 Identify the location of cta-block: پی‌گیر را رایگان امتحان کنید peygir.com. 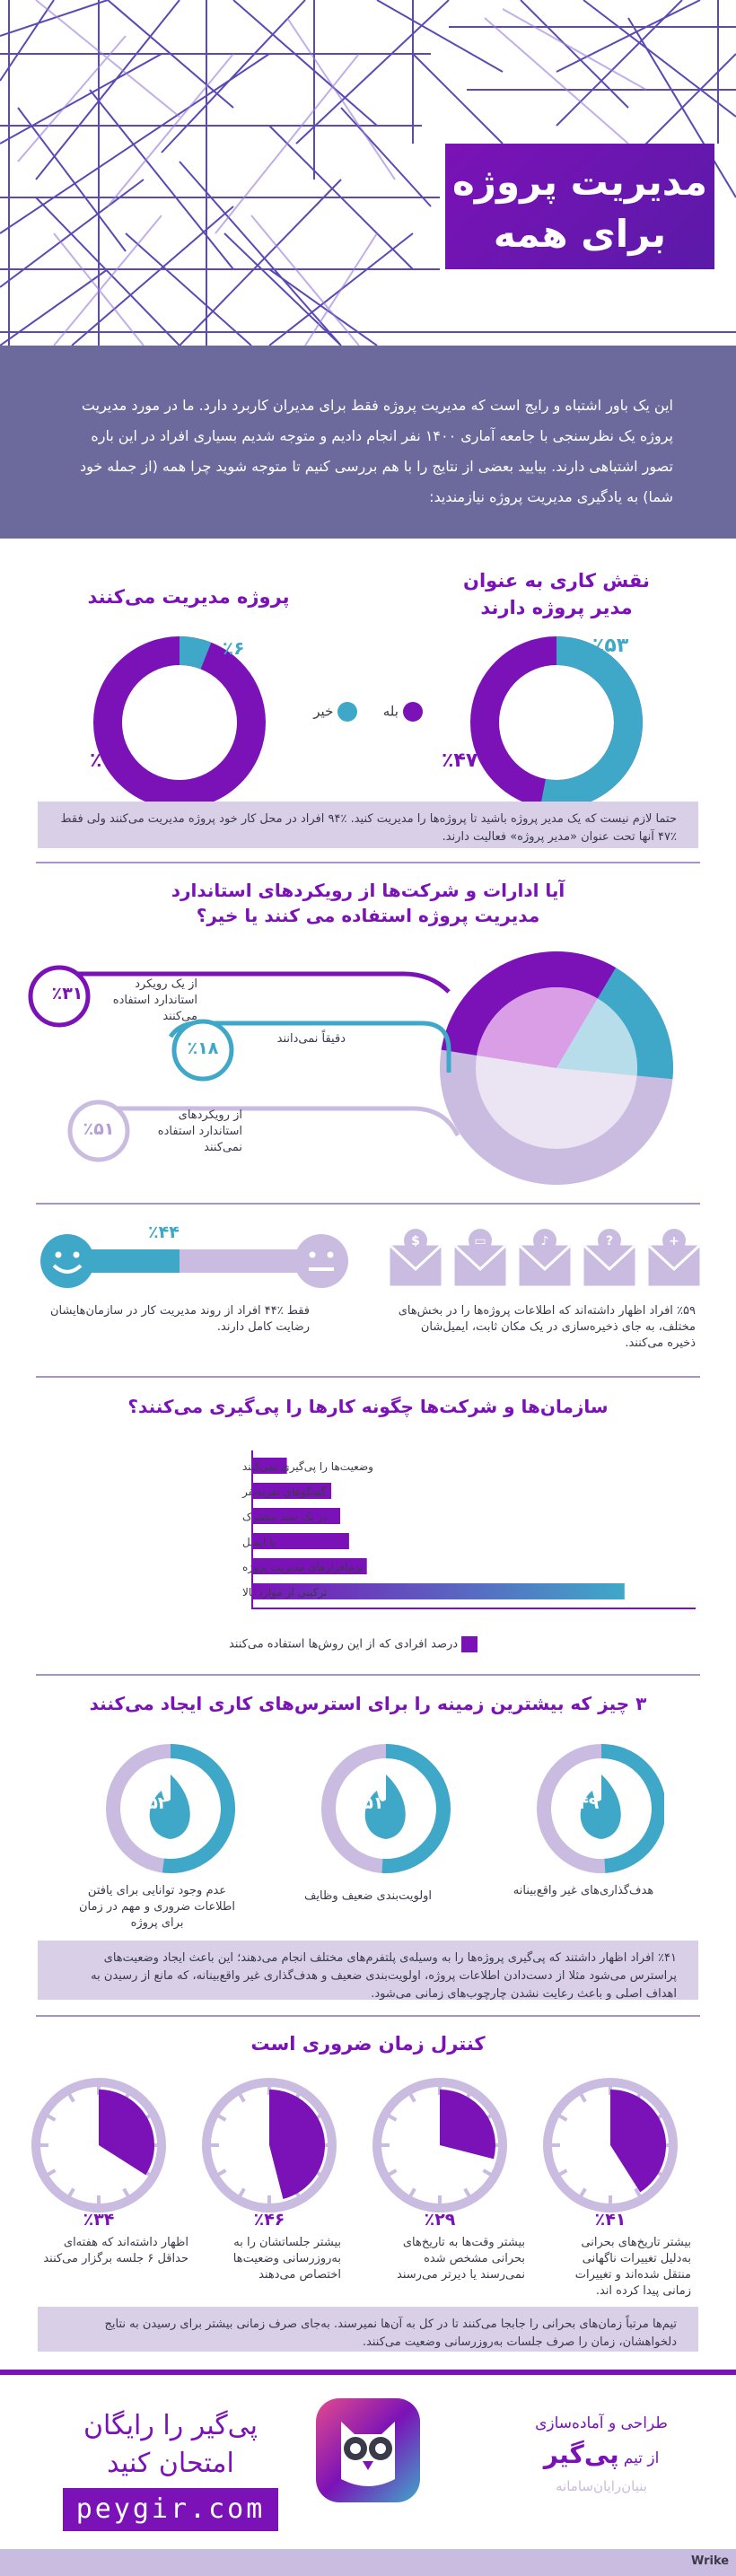
(170, 2469).